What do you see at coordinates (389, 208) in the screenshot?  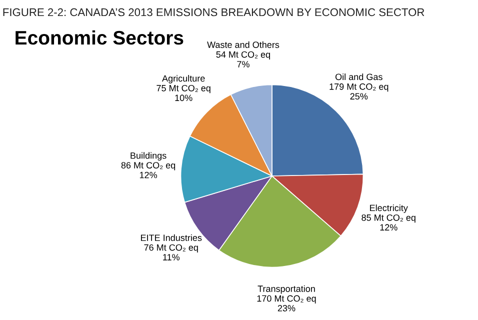 I see `slice-label: Electricity` at bounding box center [389, 208].